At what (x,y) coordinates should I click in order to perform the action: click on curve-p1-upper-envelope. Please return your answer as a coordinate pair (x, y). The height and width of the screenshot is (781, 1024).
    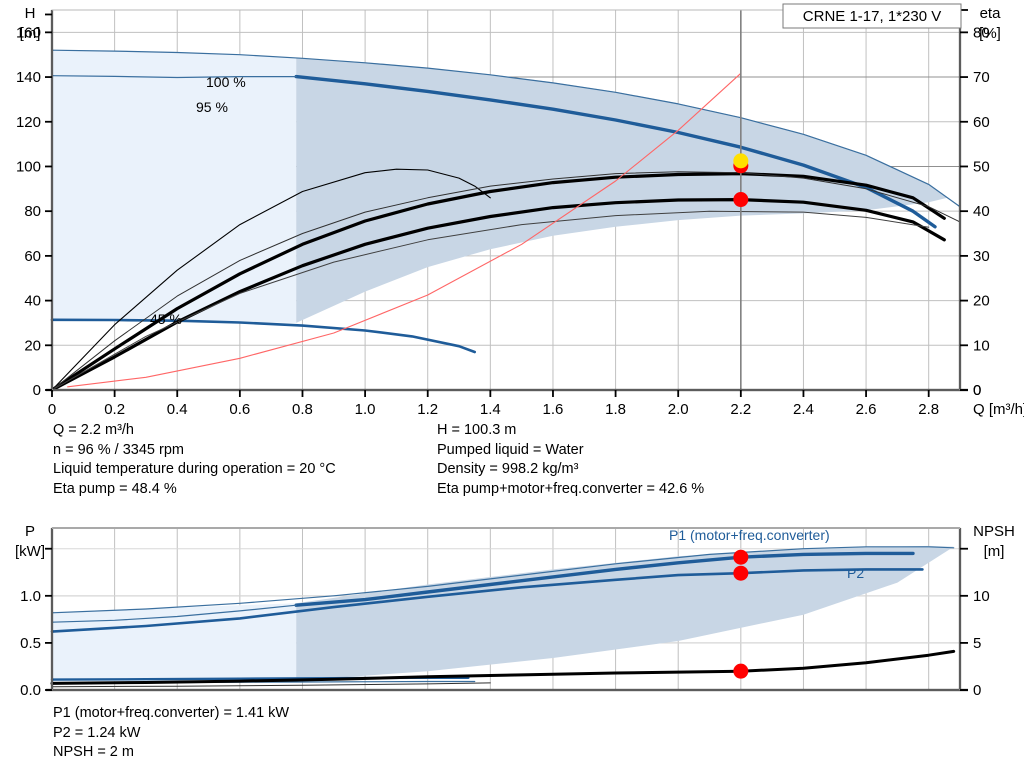
    Looking at the image, I should click on (503, 580).